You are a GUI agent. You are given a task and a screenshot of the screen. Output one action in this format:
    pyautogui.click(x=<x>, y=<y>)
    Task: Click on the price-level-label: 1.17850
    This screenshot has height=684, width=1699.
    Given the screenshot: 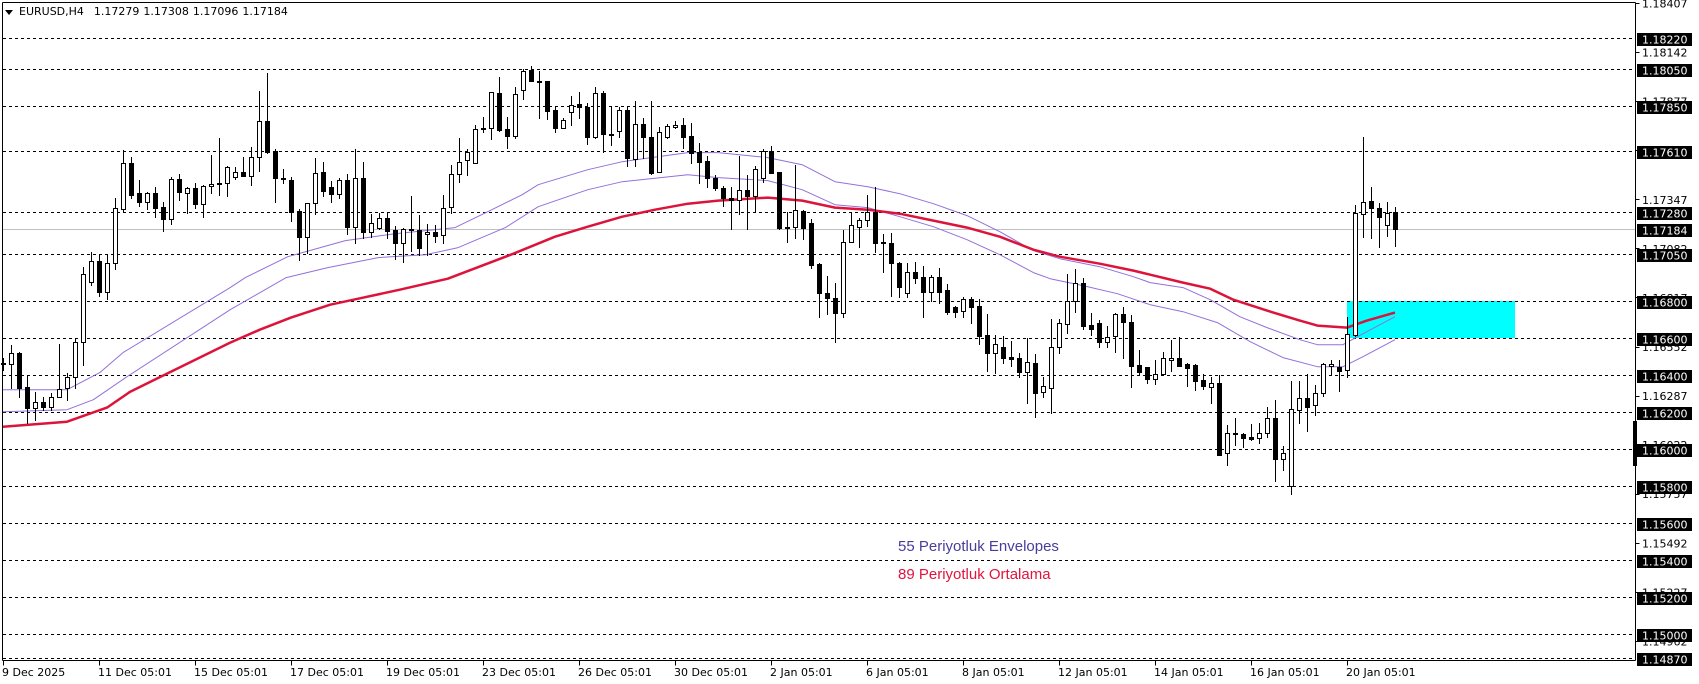 What is the action you would take?
    pyautogui.click(x=1664, y=108)
    